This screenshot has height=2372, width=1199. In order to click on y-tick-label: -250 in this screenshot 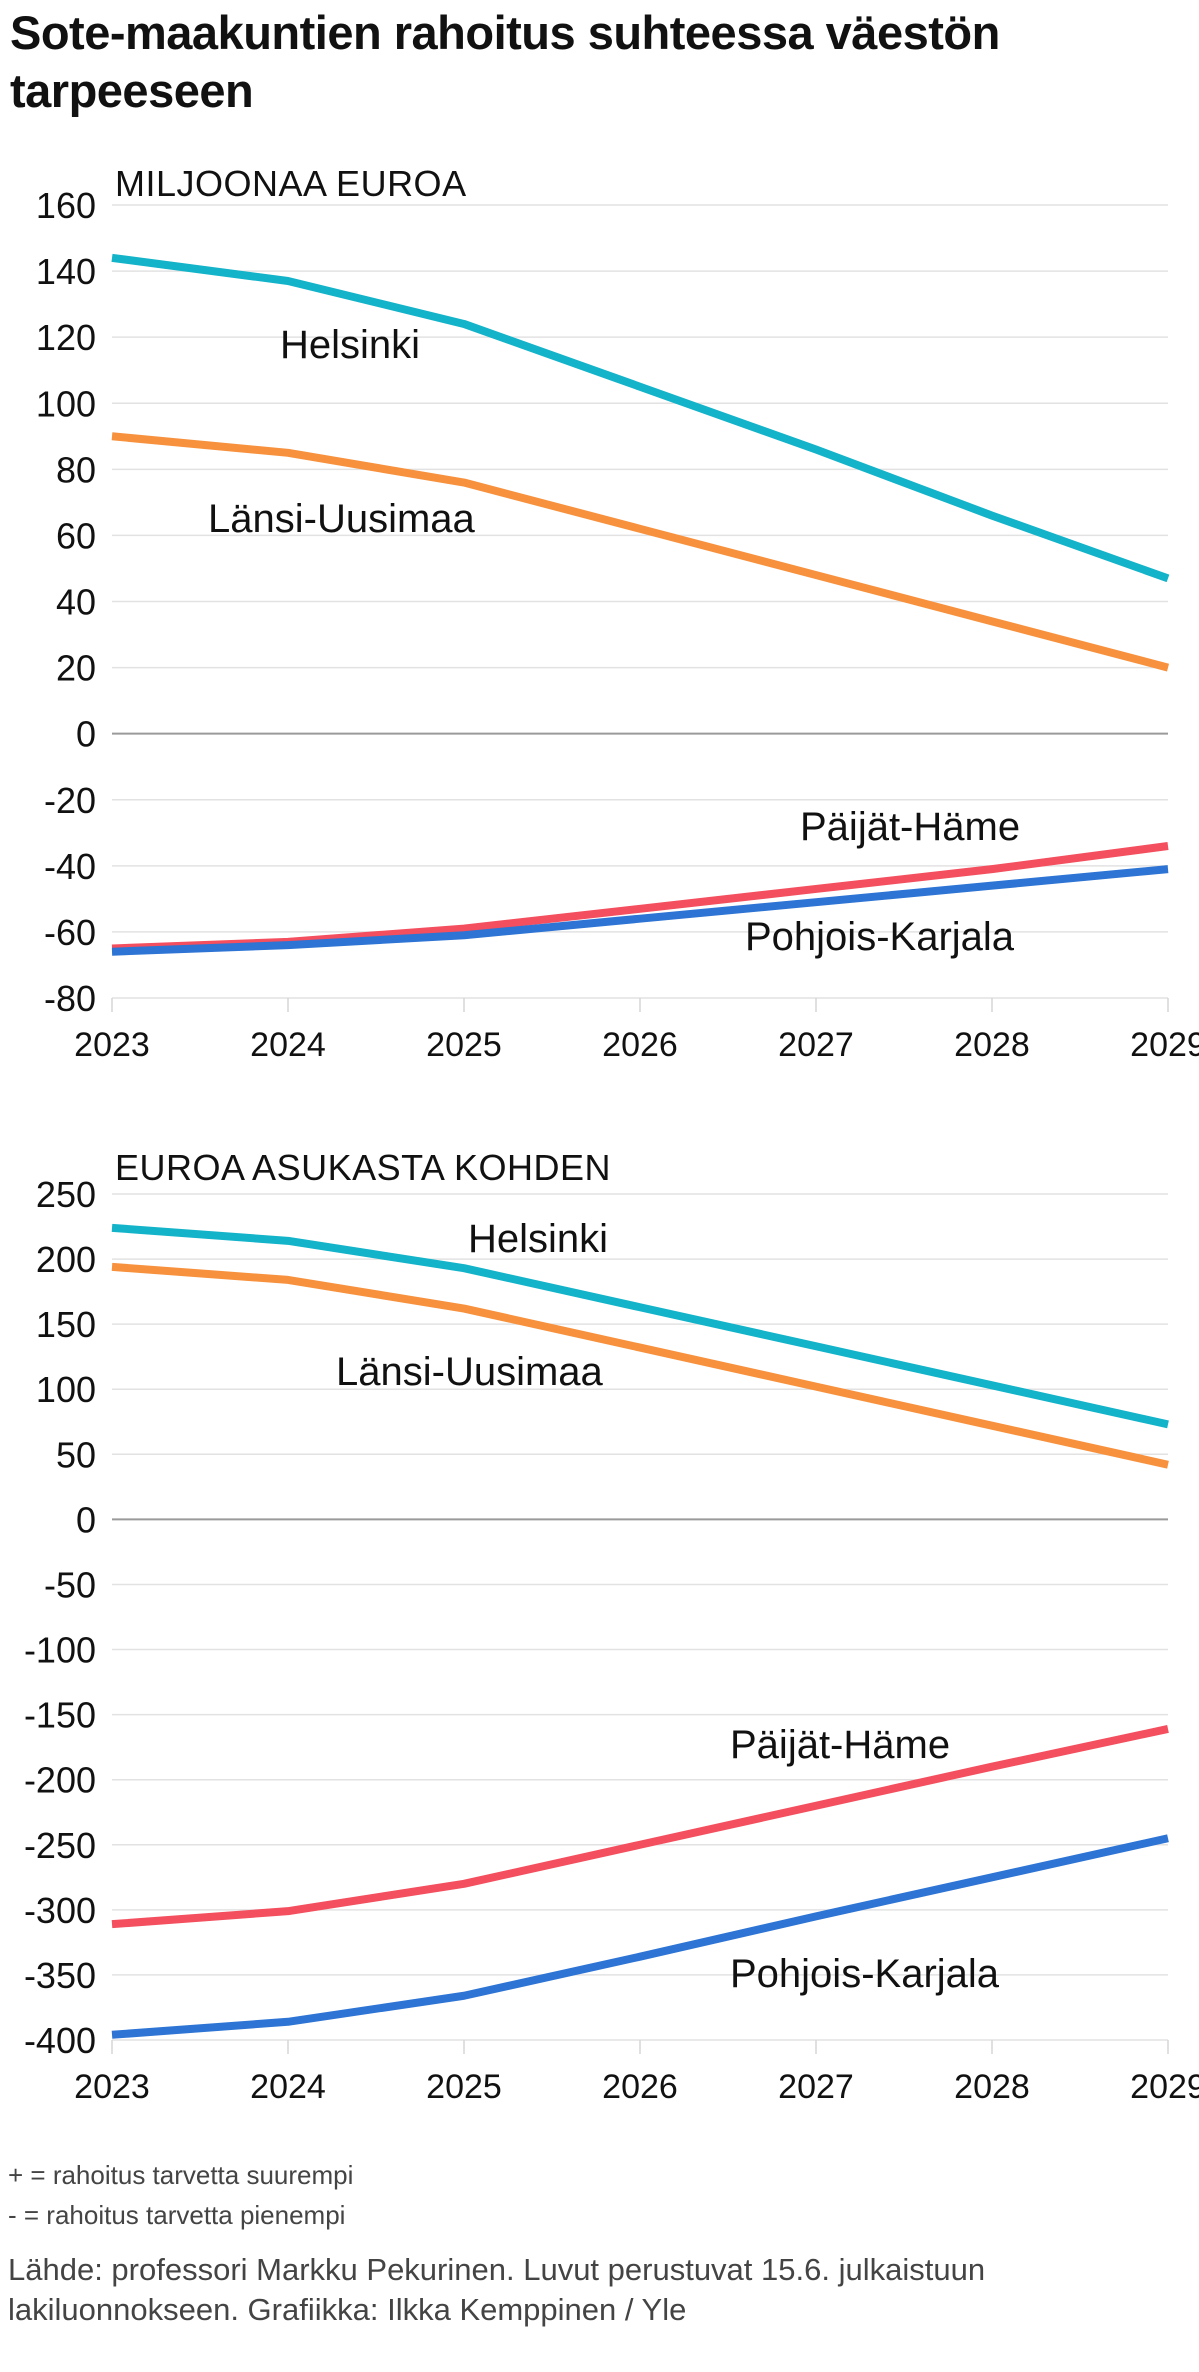, I will do `click(60, 1845)`.